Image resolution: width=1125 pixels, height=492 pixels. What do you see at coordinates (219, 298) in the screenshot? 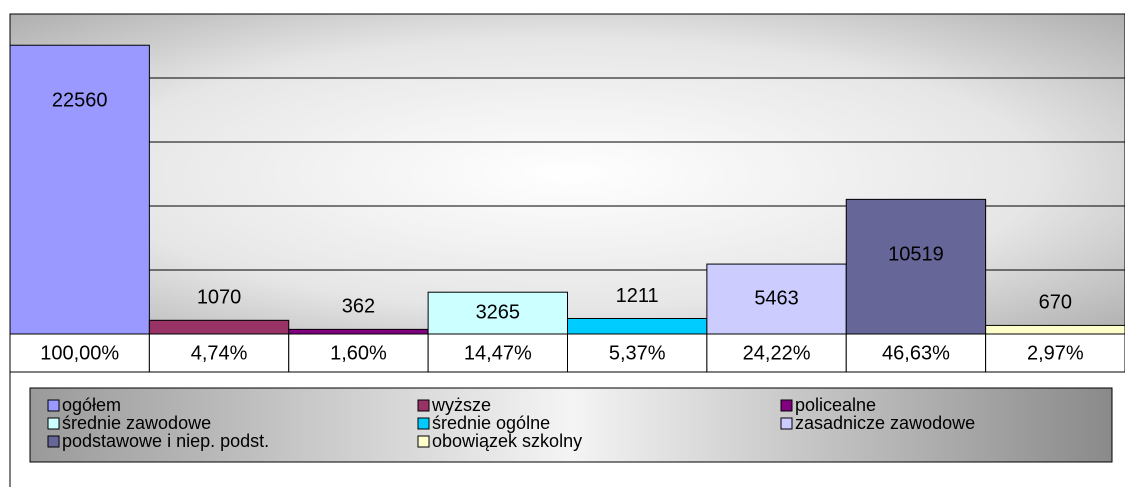
I see `data-label: 1070` at bounding box center [219, 298].